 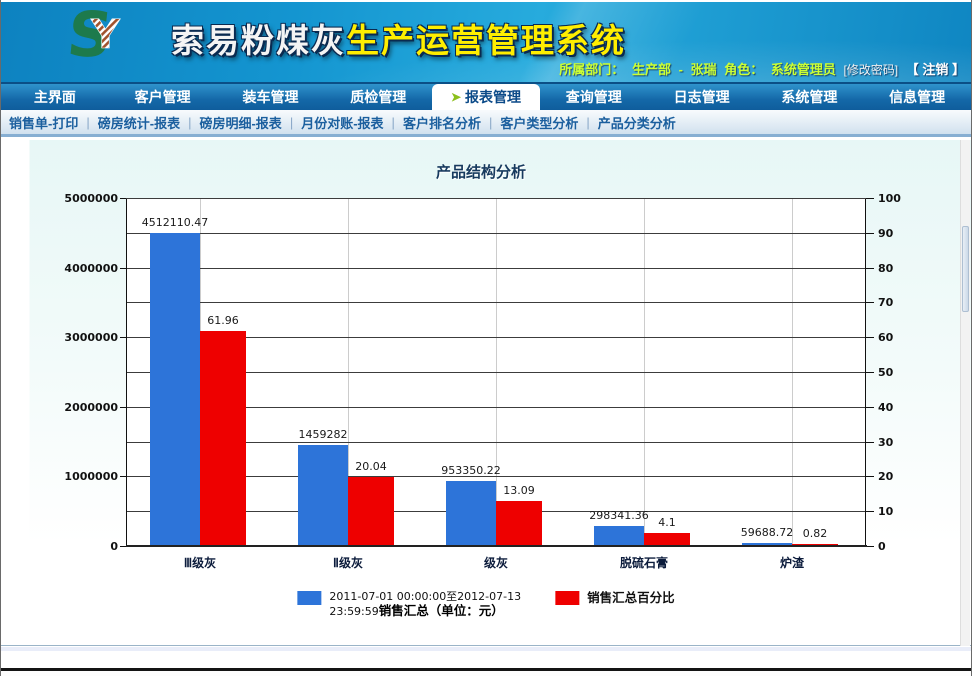 I want to click on window-bottom-margin, so click(x=486, y=673).